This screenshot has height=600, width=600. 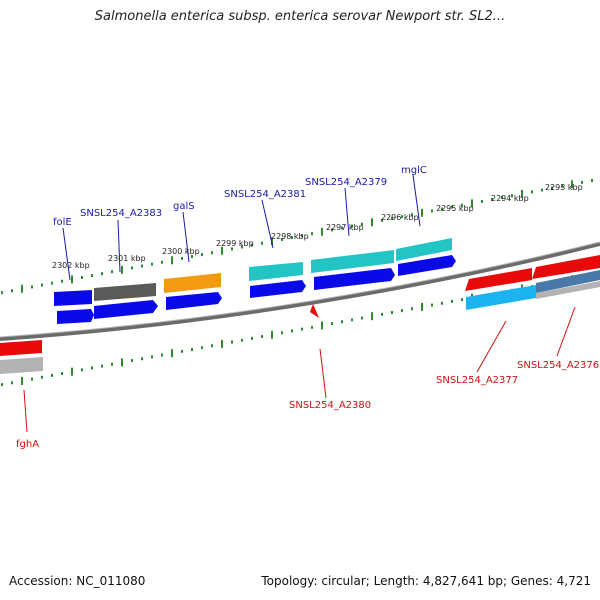 I want to click on kbp-label: 2300 kbp, so click(x=181, y=251).